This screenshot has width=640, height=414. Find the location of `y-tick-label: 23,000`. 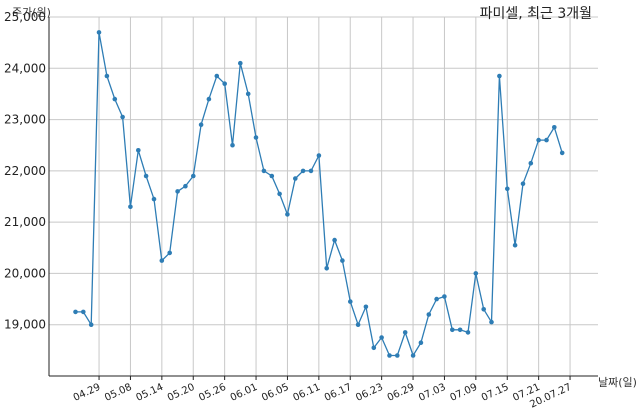

y-tick-label: 23,000 is located at coordinates (25, 120).